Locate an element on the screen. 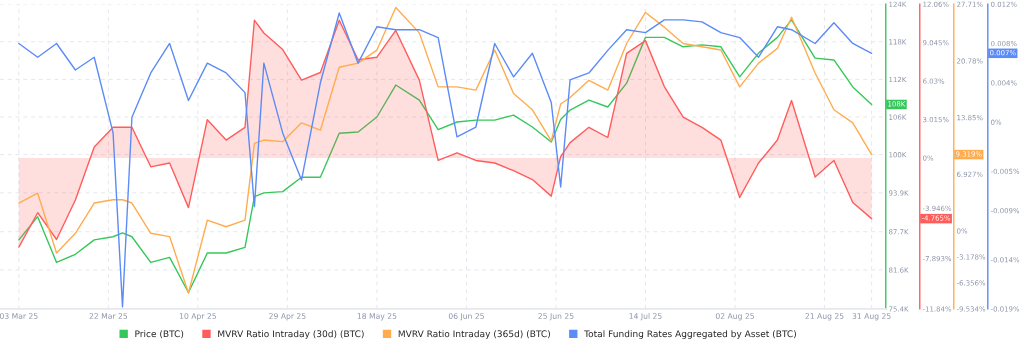  legend-label: Price (BTC) is located at coordinates (159, 334).